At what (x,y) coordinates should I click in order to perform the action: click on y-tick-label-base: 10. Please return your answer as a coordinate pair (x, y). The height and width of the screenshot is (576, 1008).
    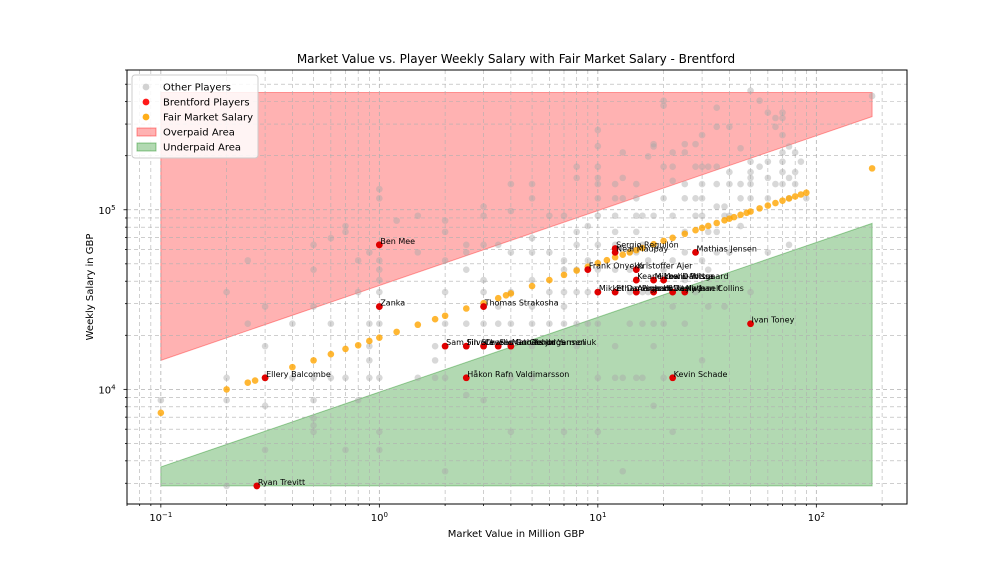
    Looking at the image, I should click on (104, 390).